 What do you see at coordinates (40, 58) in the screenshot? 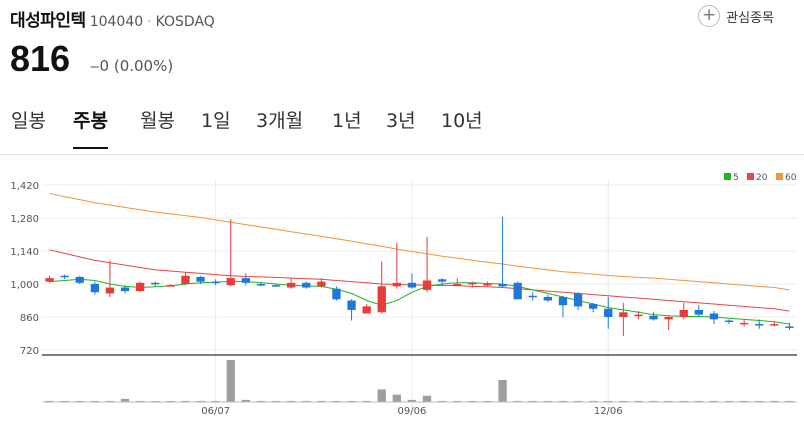
I see `current-price: 816` at bounding box center [40, 58].